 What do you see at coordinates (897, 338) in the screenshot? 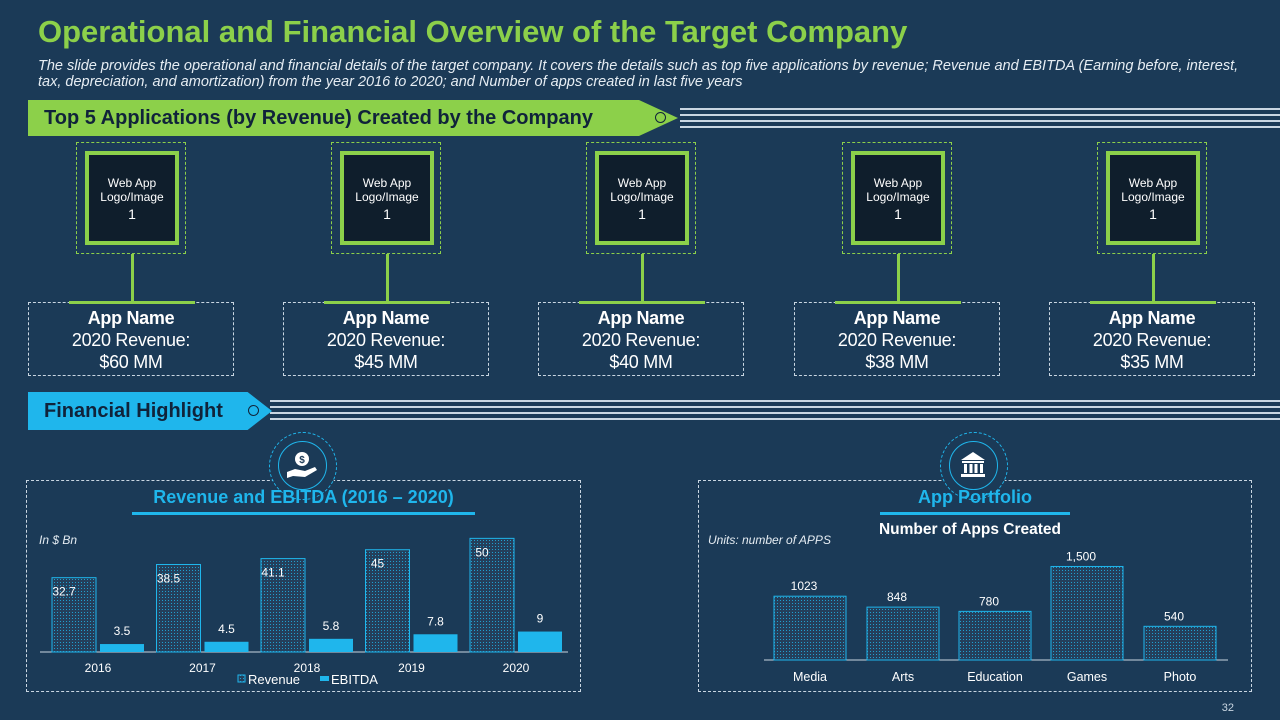
I see `app-info-box: App Name 2020 Revenue: $38 MM` at bounding box center [897, 338].